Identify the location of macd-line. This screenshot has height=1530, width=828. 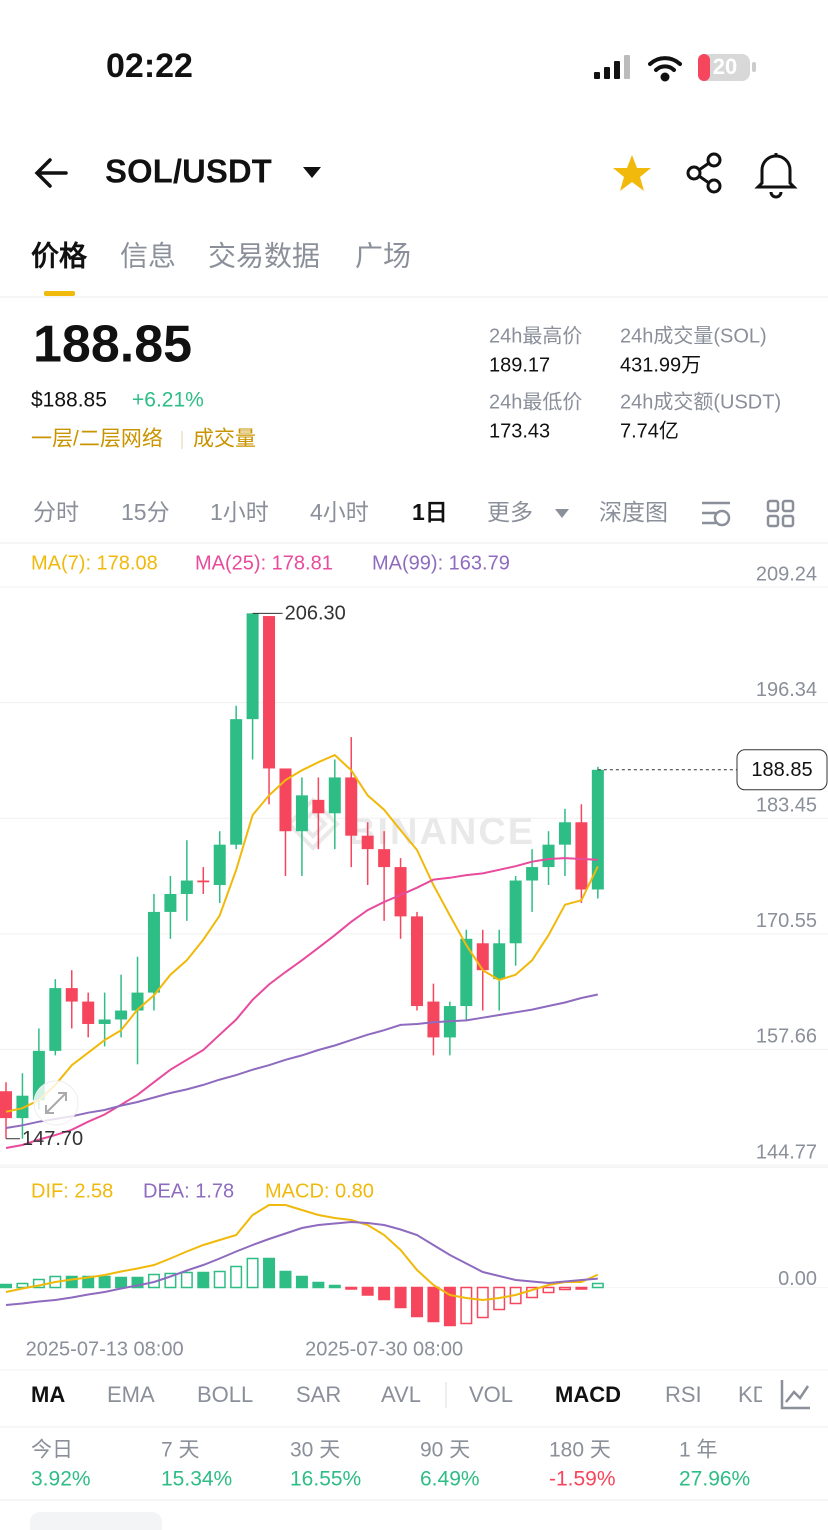
(302, 1253).